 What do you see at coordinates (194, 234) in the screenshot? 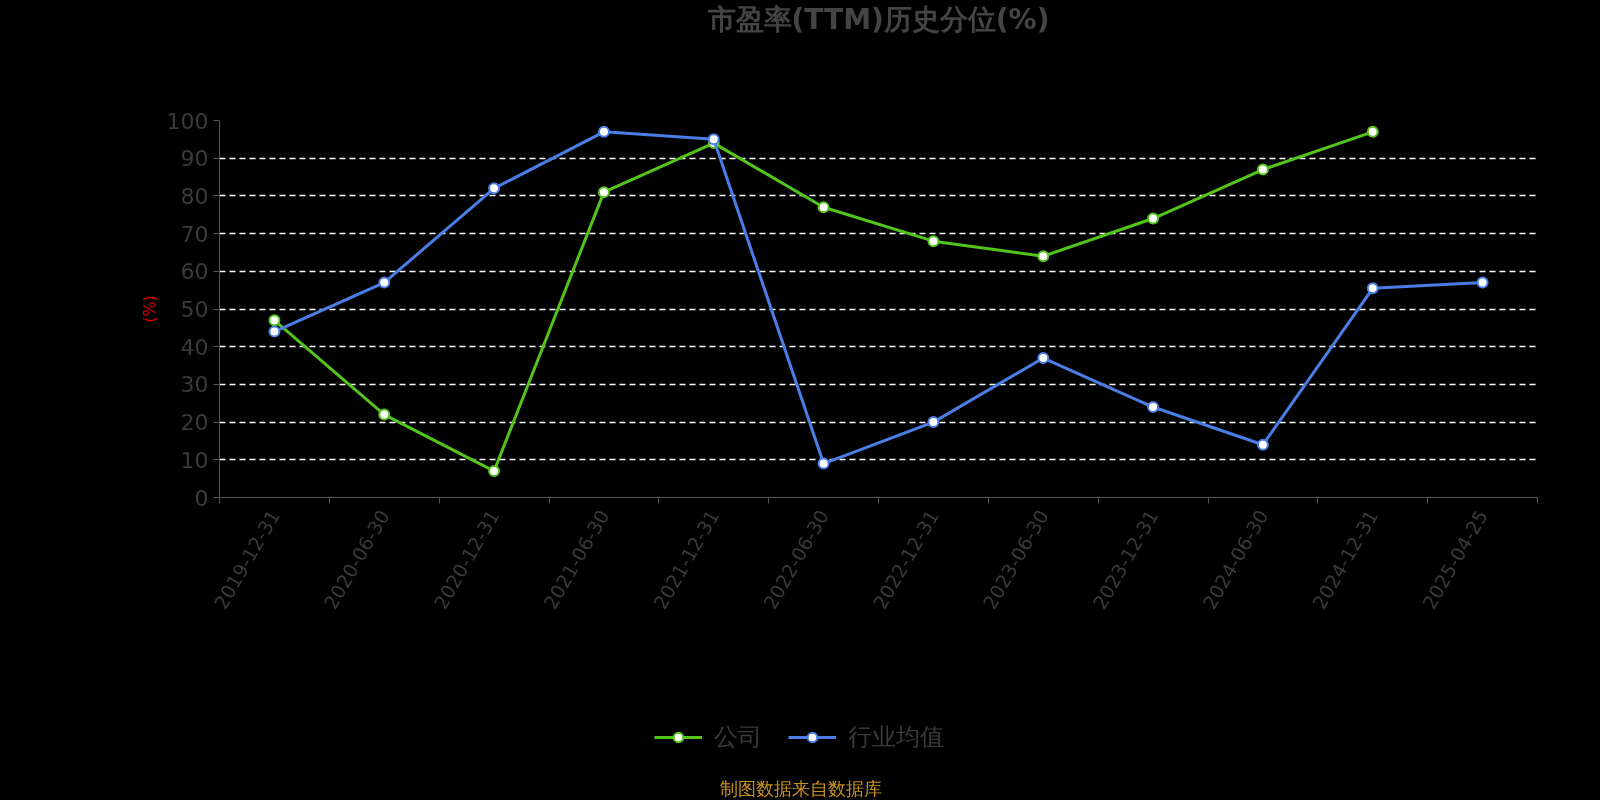
I see `y-tick-label: 70` at bounding box center [194, 234].